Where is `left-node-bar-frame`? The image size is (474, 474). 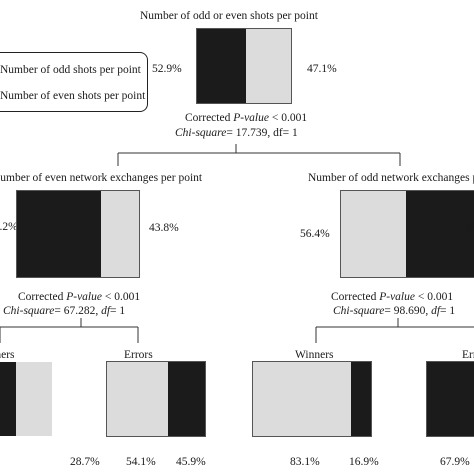 left-node-bar-frame is located at coordinates (78, 234).